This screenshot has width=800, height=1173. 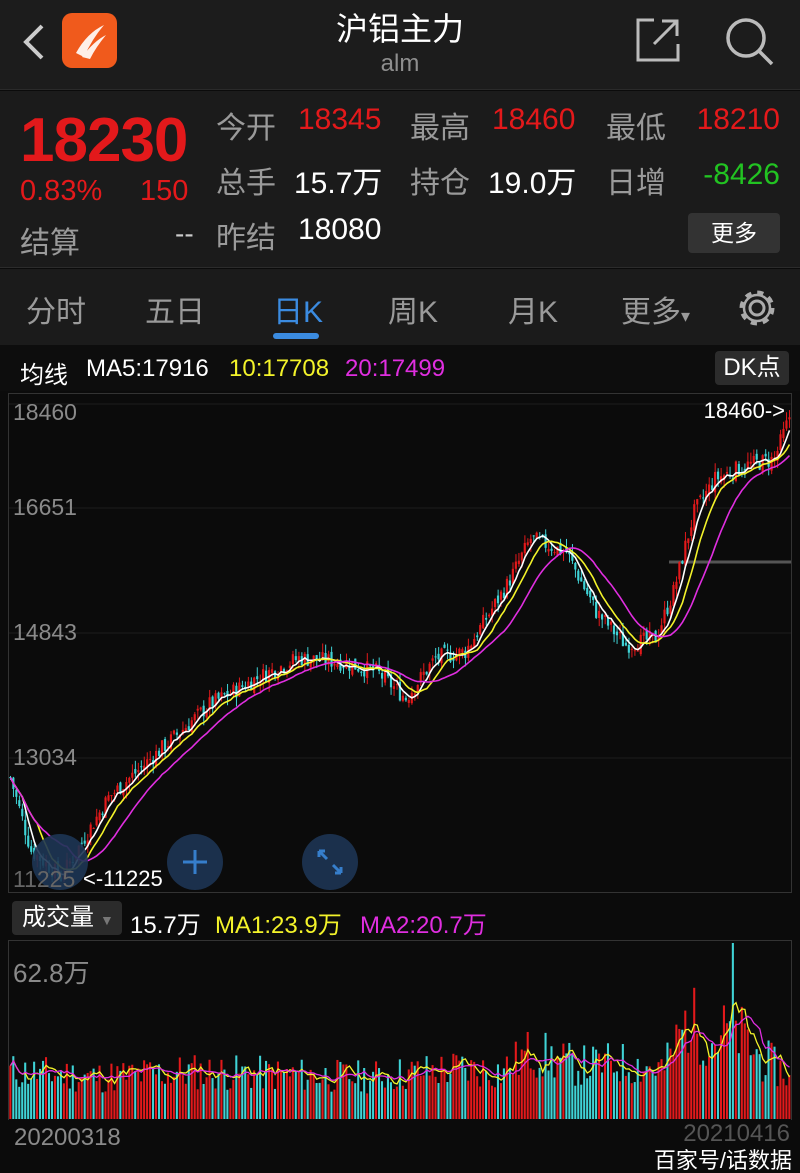 I want to click on change-percent: 0.83%, so click(x=61, y=191).